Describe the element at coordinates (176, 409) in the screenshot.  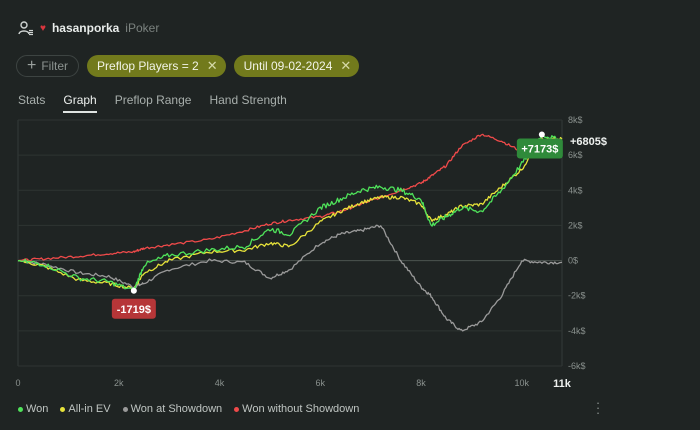
I see `legend-label: Won at Showdown` at that location.